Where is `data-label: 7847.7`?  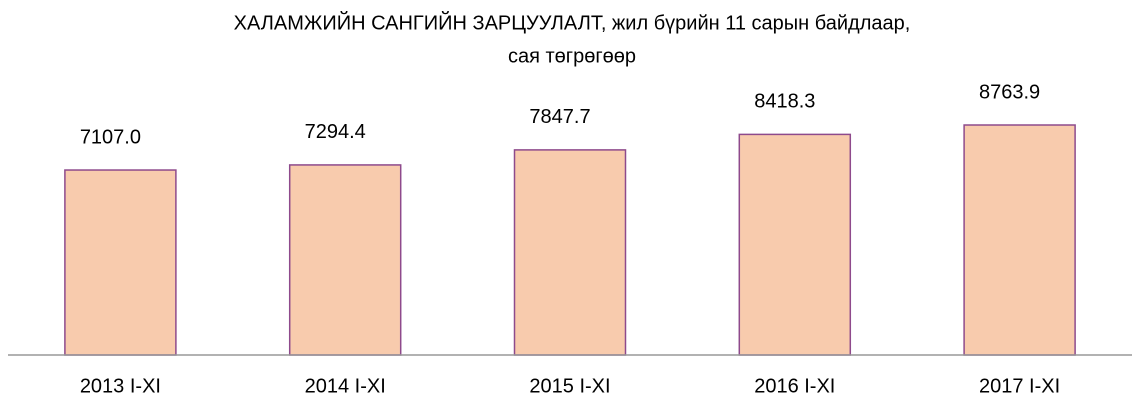
data-label: 7847.7 is located at coordinates (559, 117).